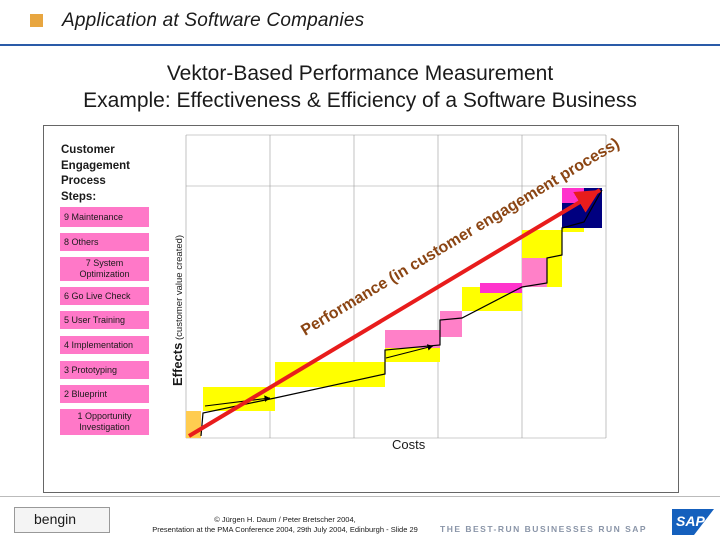 The height and width of the screenshot is (540, 720). I want to click on footer-rule, so click(360, 496).